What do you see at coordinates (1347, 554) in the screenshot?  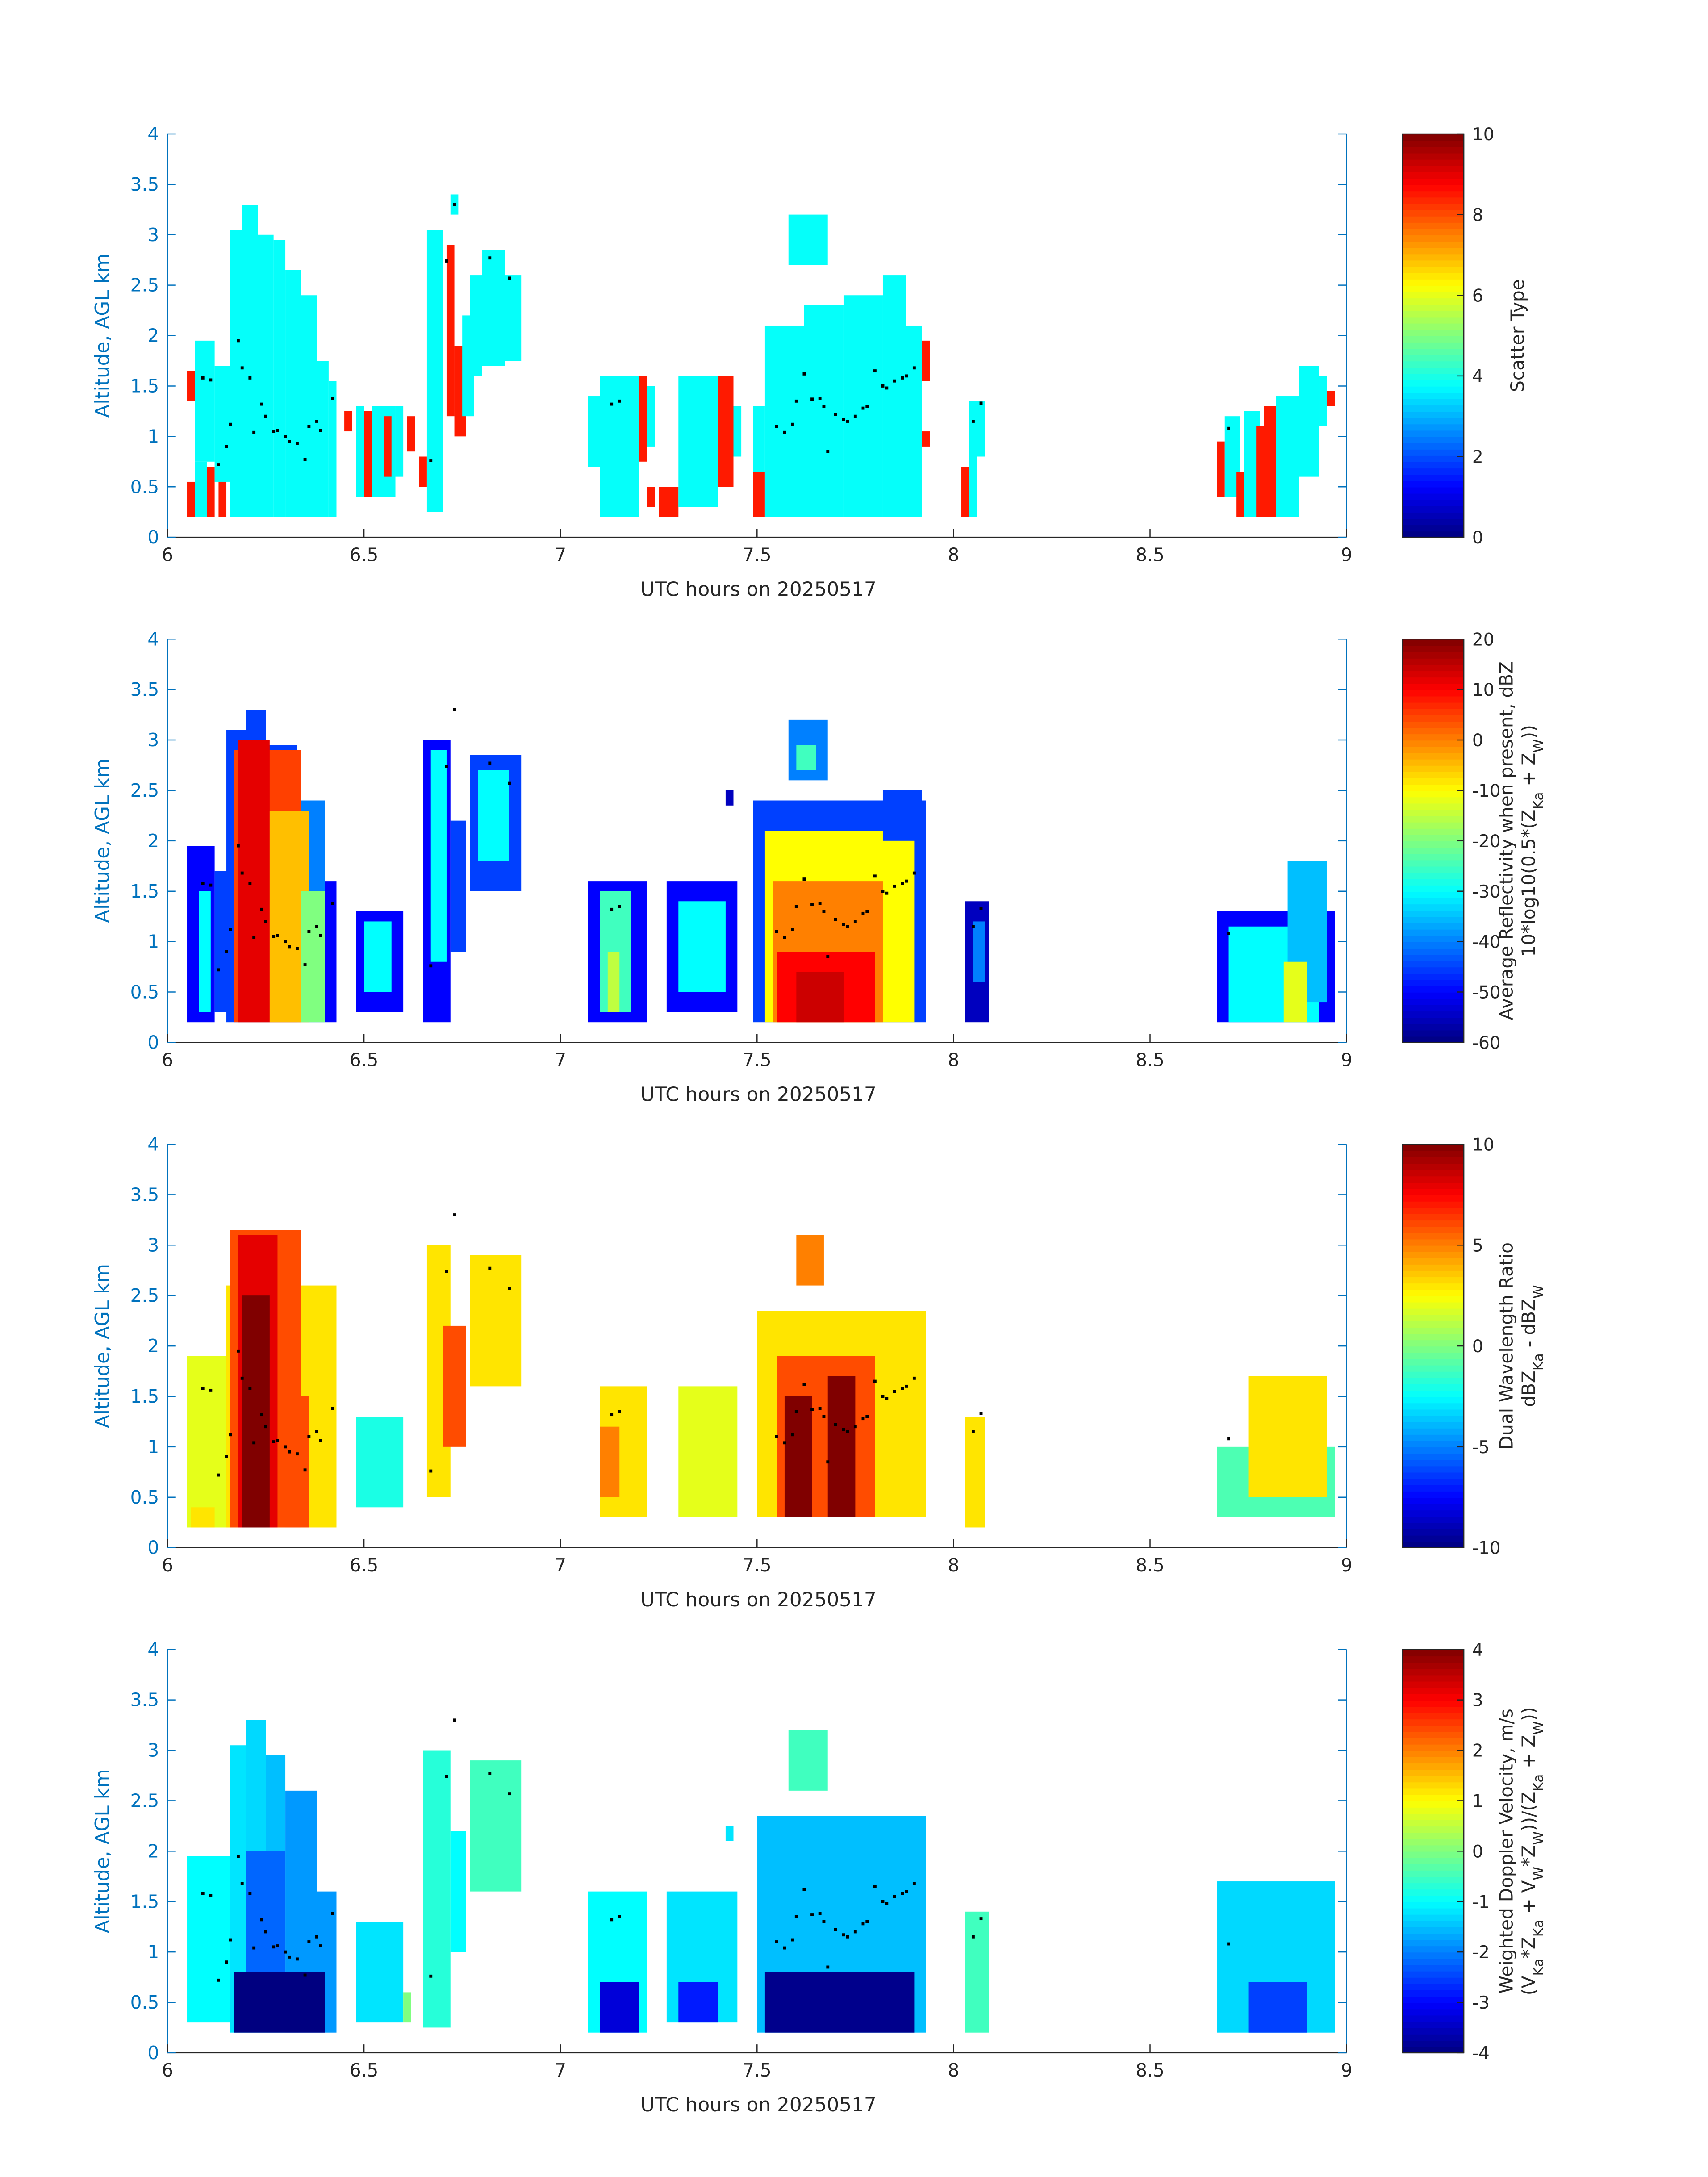 I see `x-tick-label: 9` at bounding box center [1347, 554].